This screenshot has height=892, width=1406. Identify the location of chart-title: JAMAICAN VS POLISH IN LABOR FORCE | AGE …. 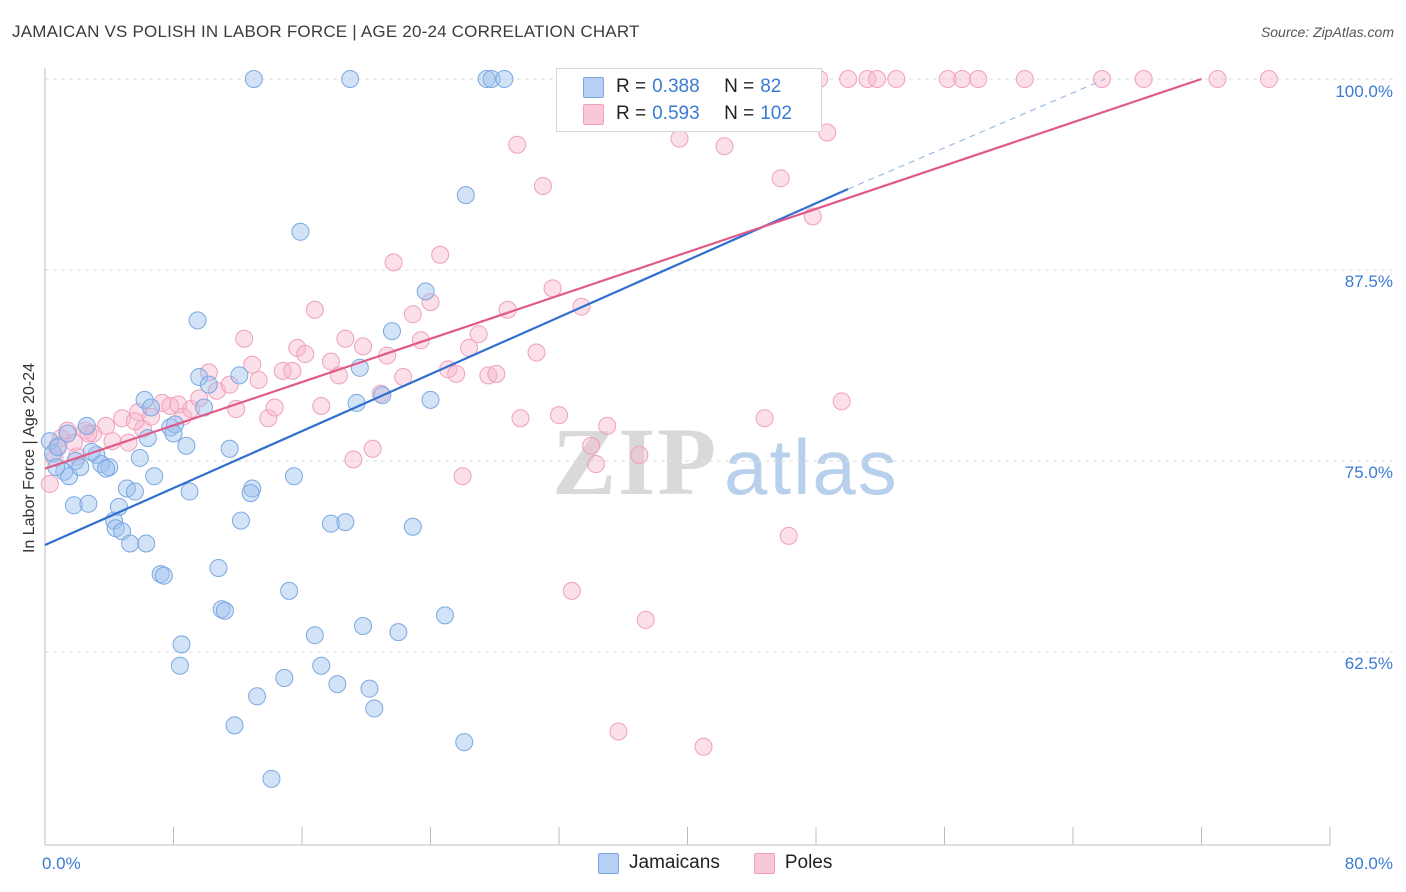
(326, 31).